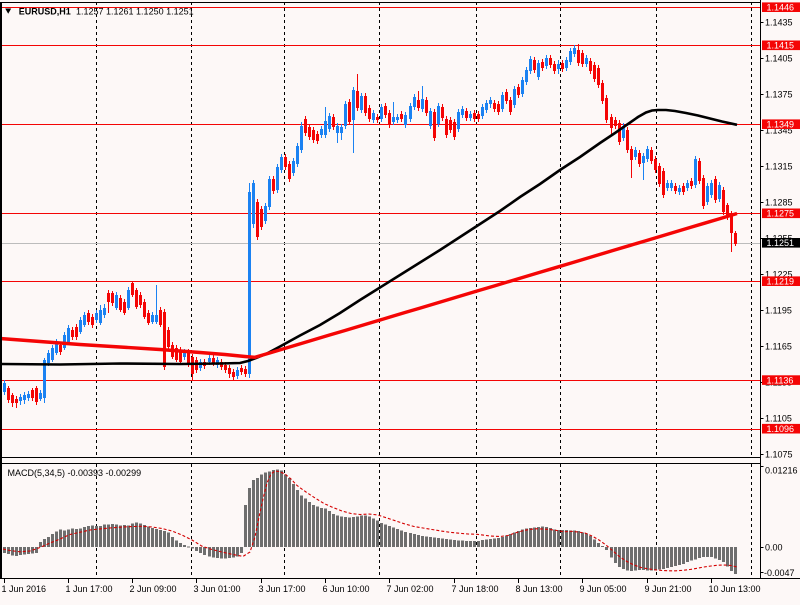 The image size is (800, 605). Describe the element at coordinates (778, 346) in the screenshot. I see `svg-text: 1.1165` at that location.